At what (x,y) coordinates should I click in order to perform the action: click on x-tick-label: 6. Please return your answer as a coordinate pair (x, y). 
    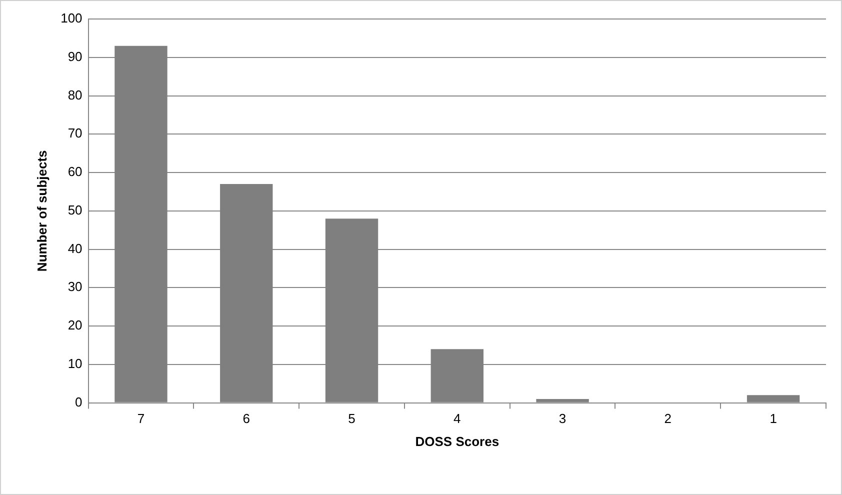
    Looking at the image, I should click on (246, 418).